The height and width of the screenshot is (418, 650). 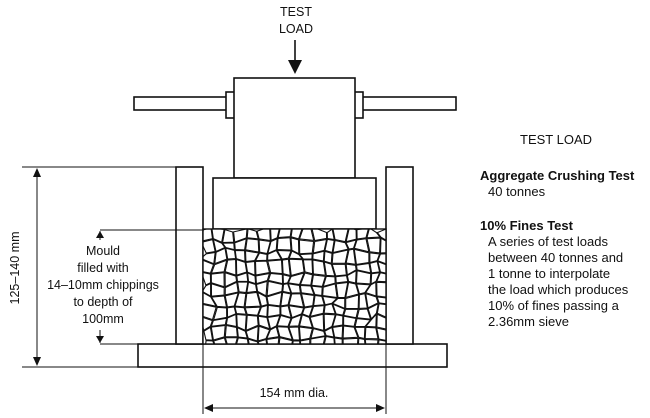 I want to click on aggregate-fill, so click(x=294, y=286).